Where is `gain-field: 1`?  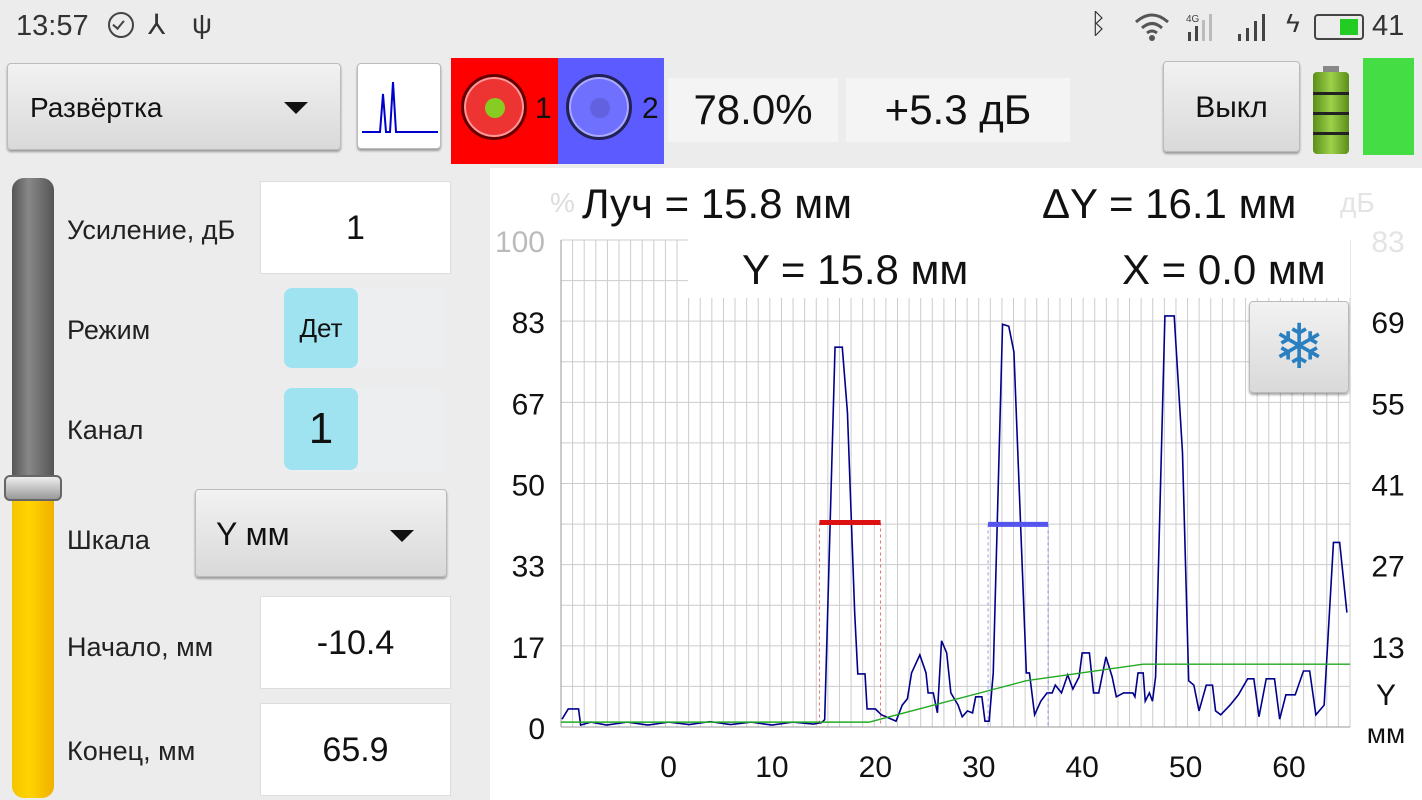
gain-field: 1 is located at coordinates (355, 227).